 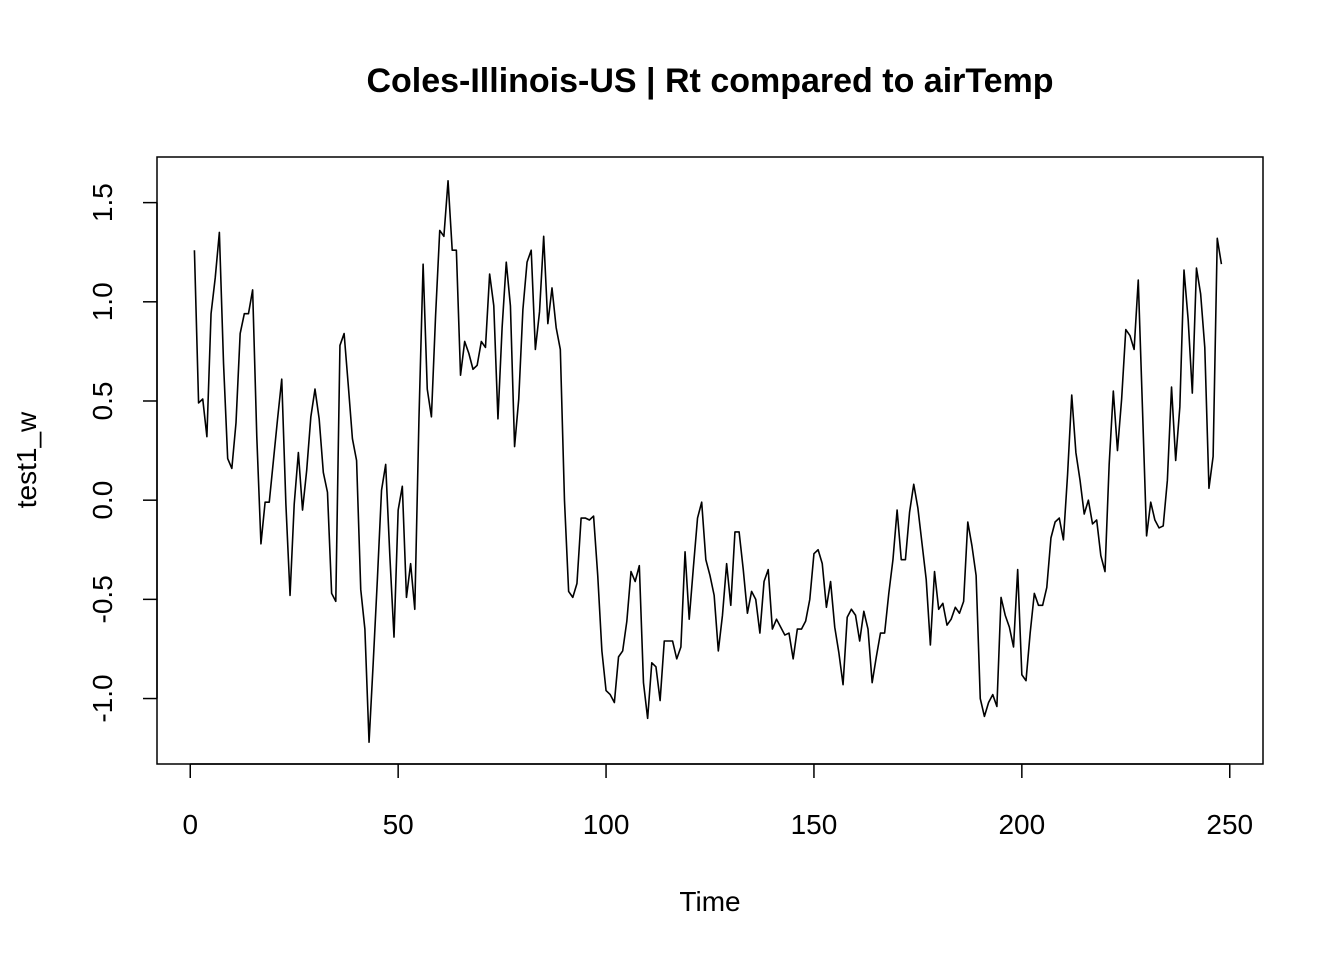 What do you see at coordinates (122, 453) in the screenshot?
I see `y-axis: -1.0 -0.5 0.0 0.5 1.0 1.5` at bounding box center [122, 453].